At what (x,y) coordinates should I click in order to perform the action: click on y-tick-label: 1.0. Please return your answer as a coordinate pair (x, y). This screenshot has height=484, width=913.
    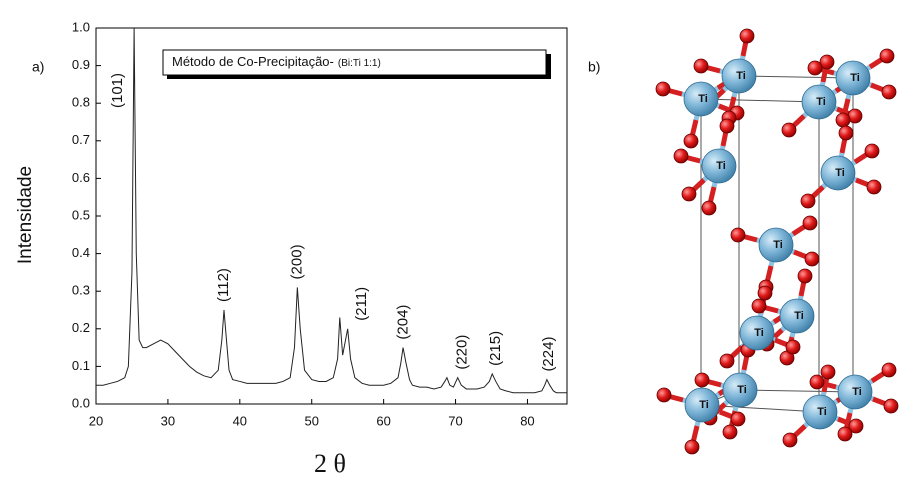
    Looking at the image, I should click on (81, 26).